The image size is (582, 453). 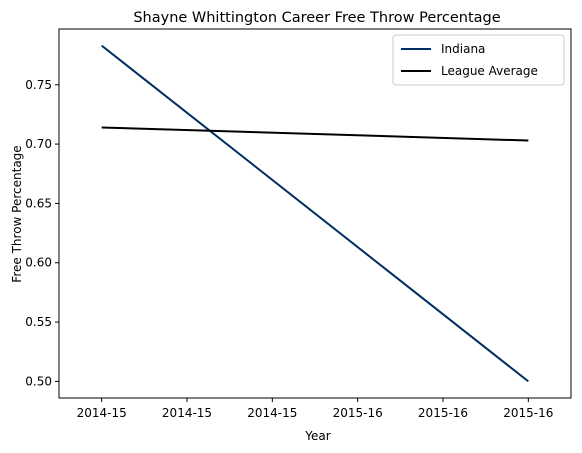 I want to click on y-tick-label: 0.70, so click(x=38, y=144).